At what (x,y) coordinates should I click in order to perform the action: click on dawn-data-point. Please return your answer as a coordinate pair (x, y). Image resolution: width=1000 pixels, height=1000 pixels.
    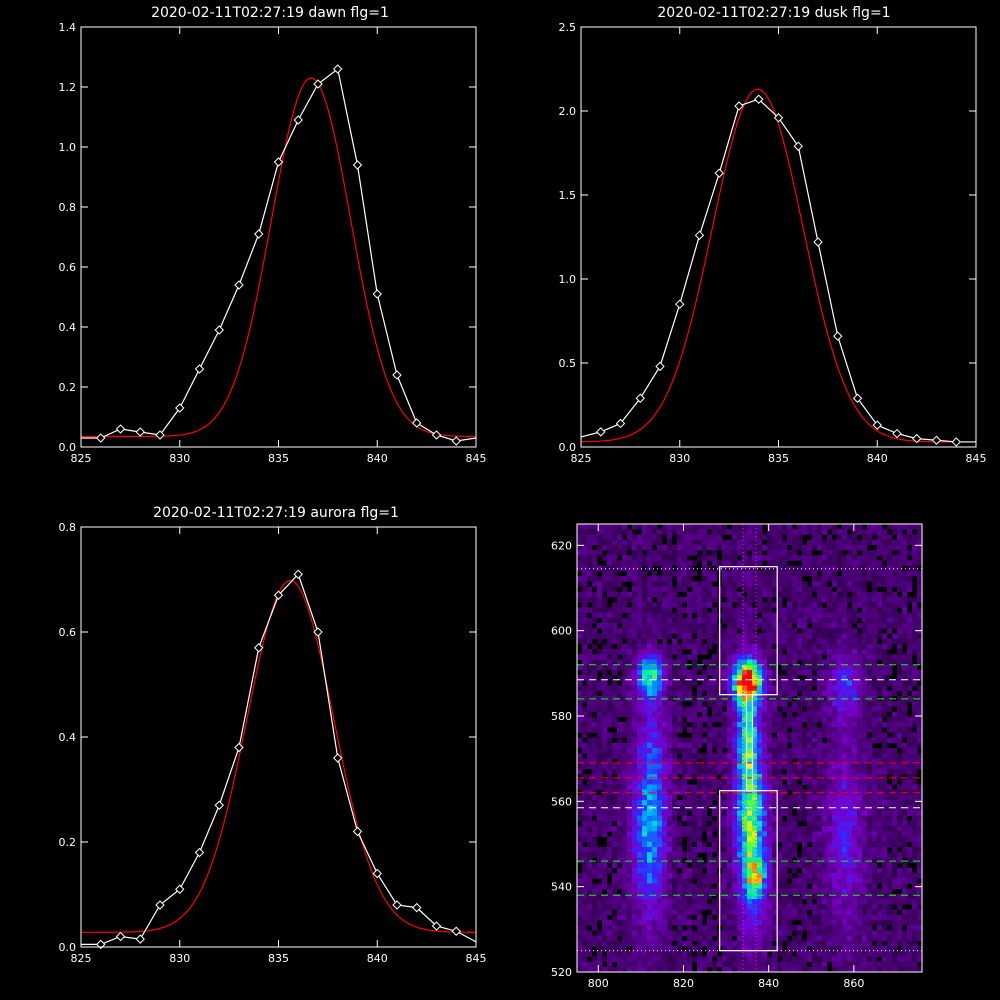
    Looking at the image, I should click on (397, 375).